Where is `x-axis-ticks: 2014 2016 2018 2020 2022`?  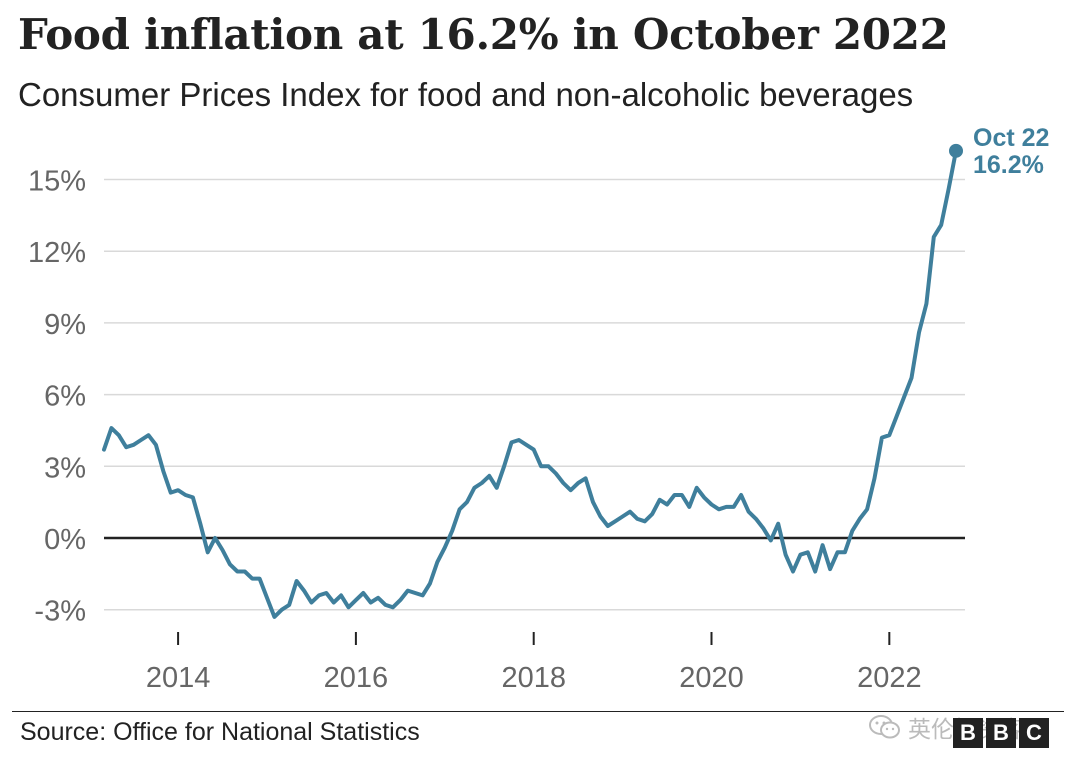
x-axis-ticks: 2014 2016 2018 2020 2022 is located at coordinates (534, 663).